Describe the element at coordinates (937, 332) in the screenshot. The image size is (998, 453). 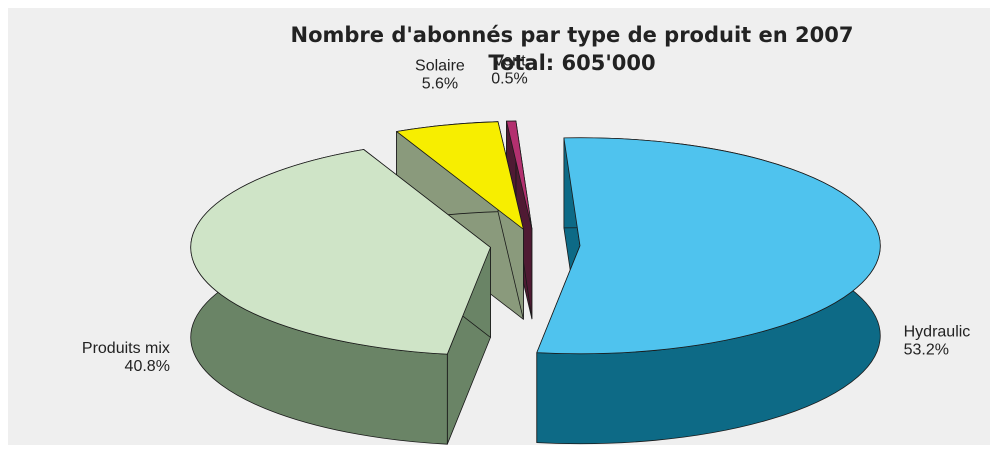
I see `data-label-name: Hydraulic` at that location.